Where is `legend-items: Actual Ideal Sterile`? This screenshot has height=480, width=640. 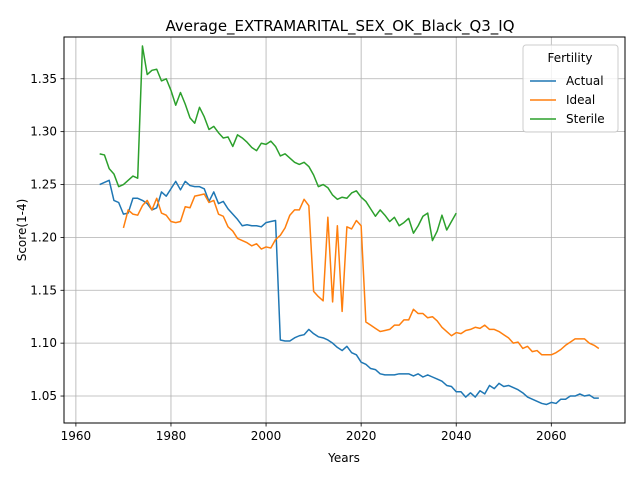 legend-items: Actual Ideal Sterile is located at coordinates (567, 100).